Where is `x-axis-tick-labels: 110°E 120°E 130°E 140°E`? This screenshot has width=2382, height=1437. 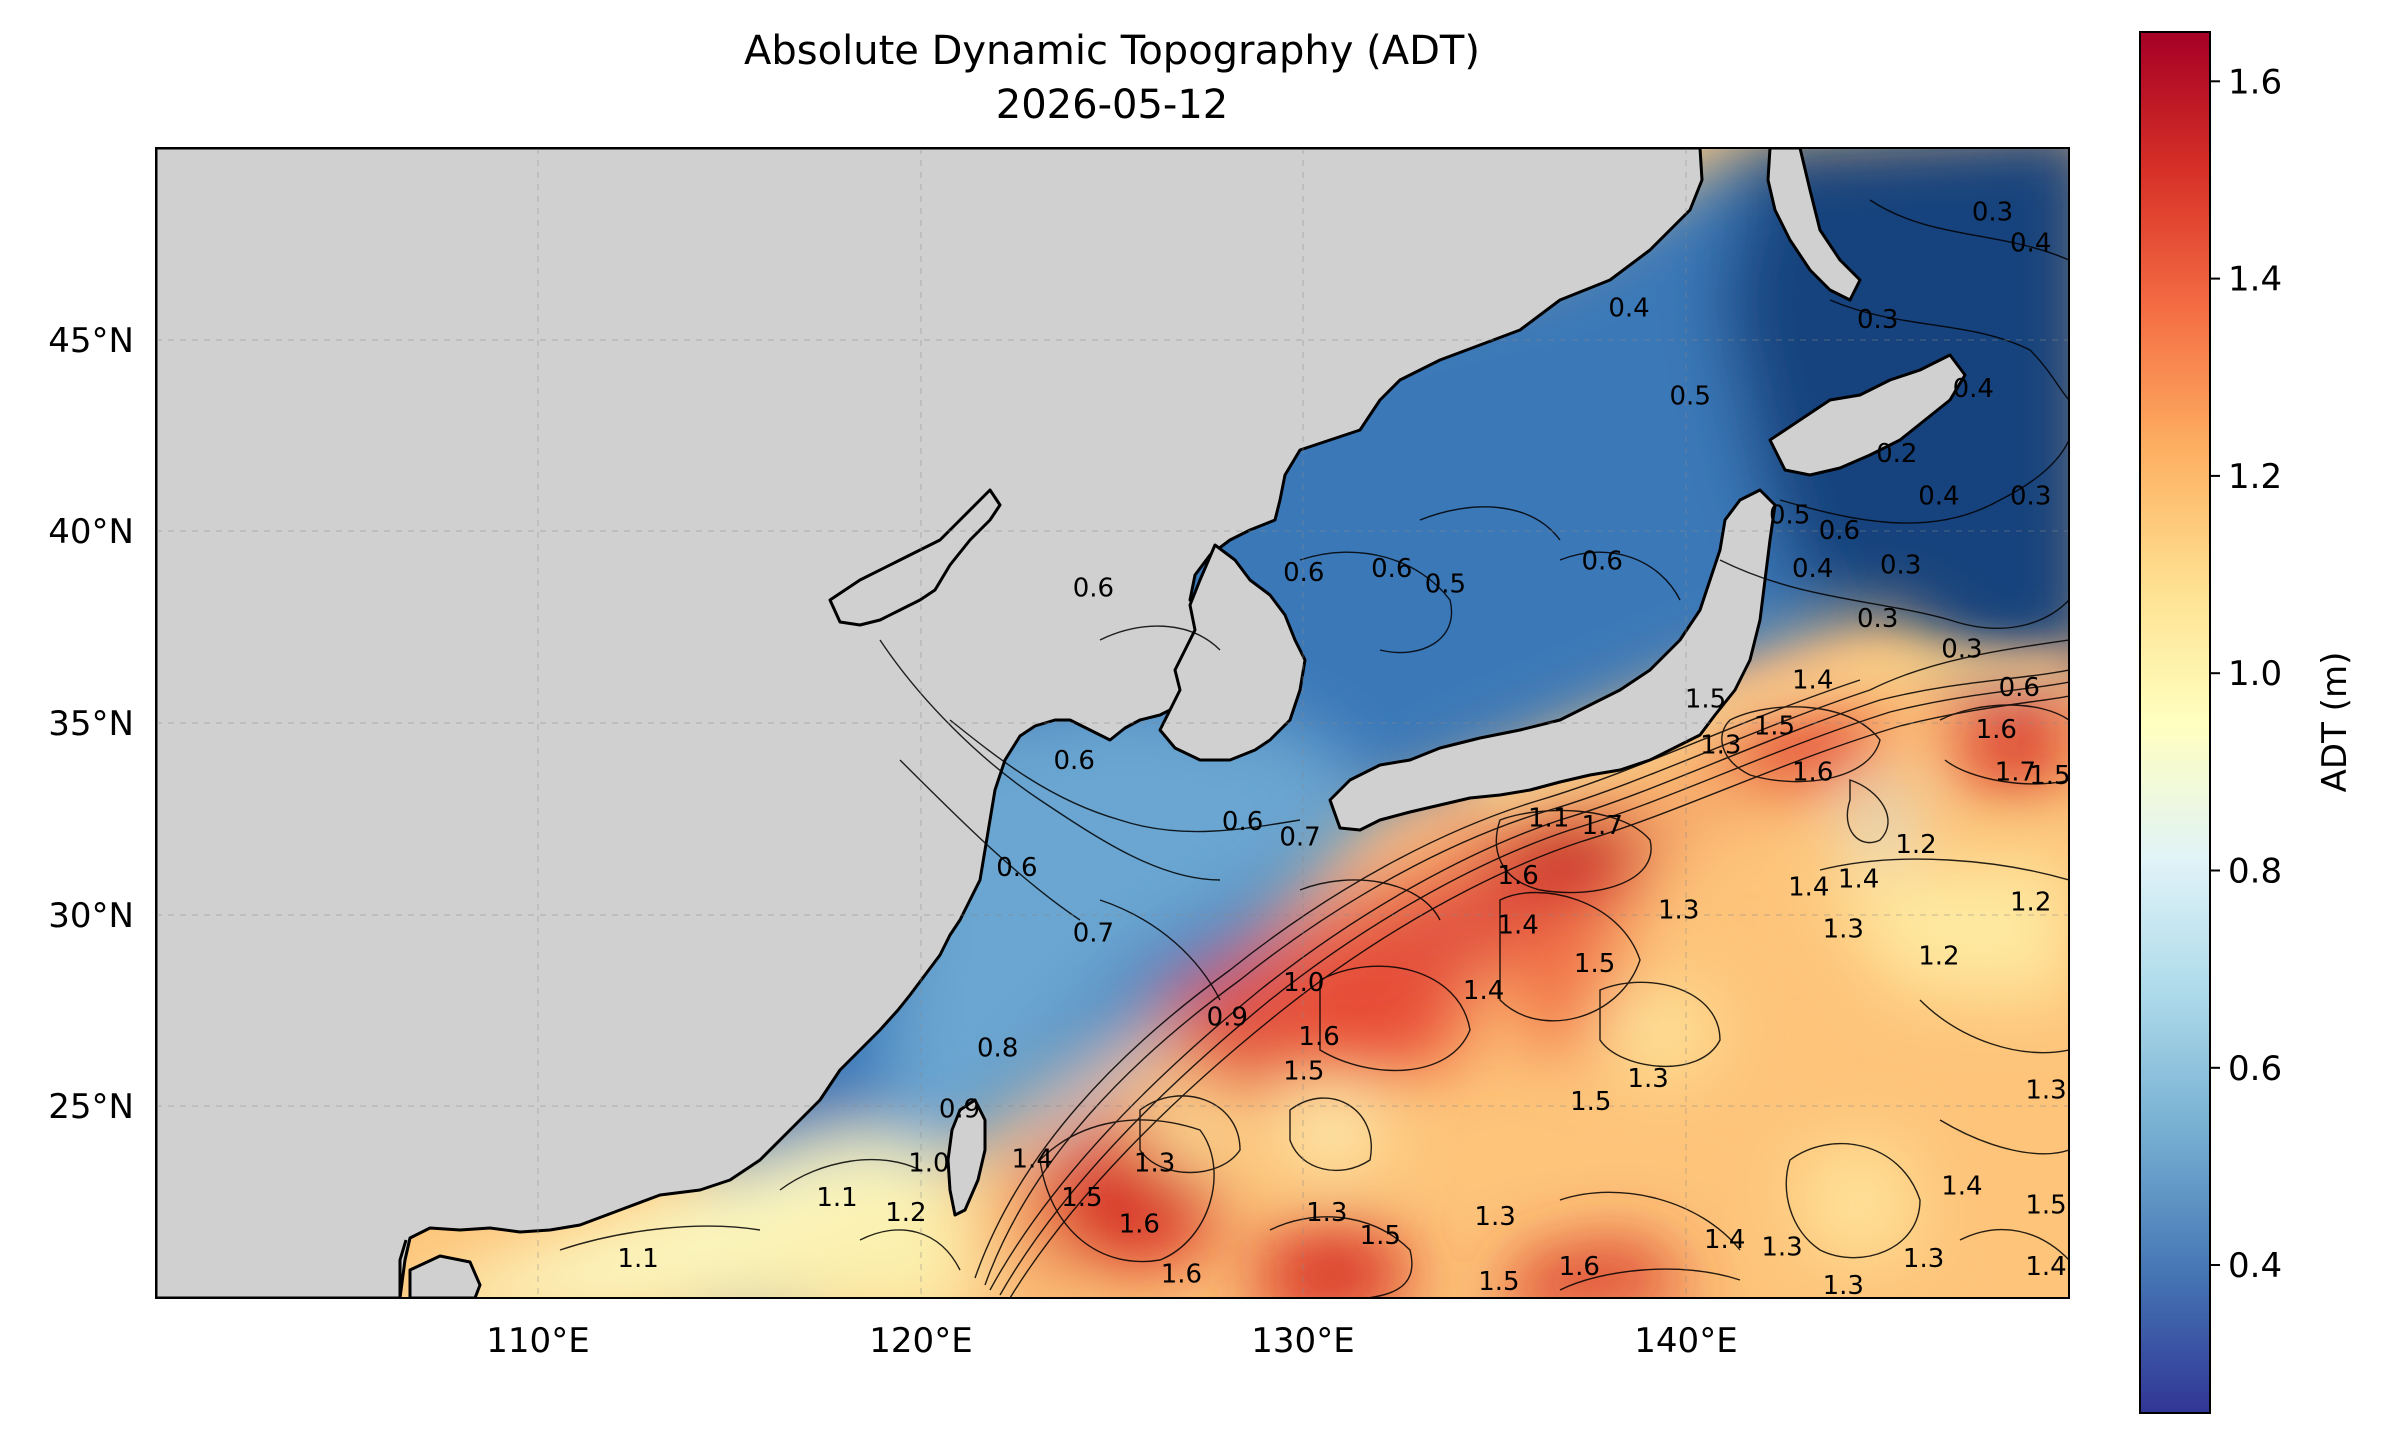 x-axis-tick-labels: 110°E 120°E 130°E 140°E is located at coordinates (1111, 1341).